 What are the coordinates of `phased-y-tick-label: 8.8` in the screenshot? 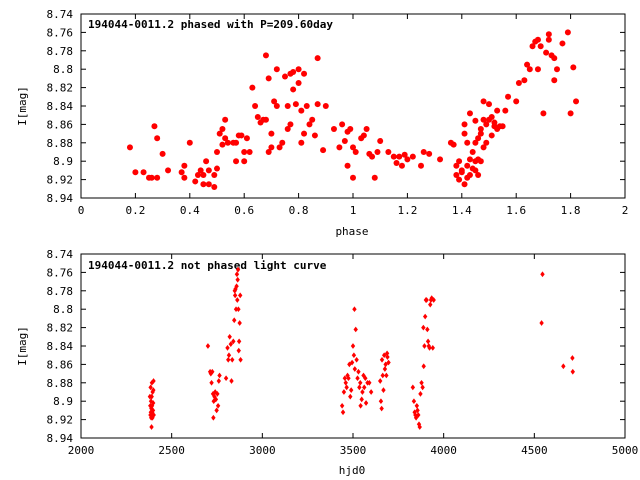 It's located at (63, 69).